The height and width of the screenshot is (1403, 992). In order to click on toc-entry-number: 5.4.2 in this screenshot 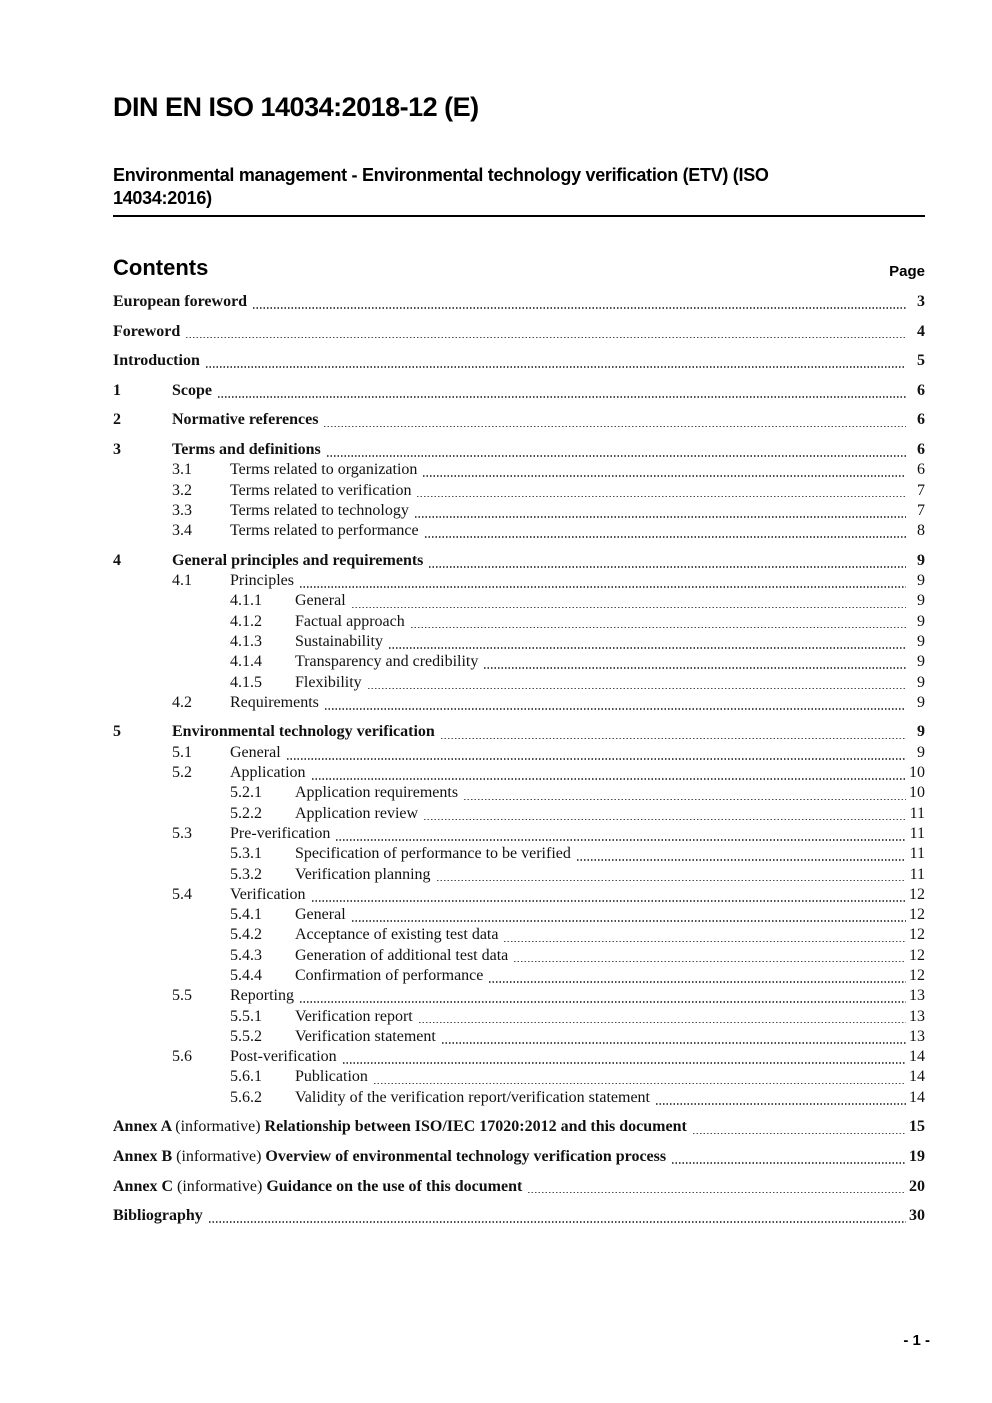, I will do `click(246, 935)`.